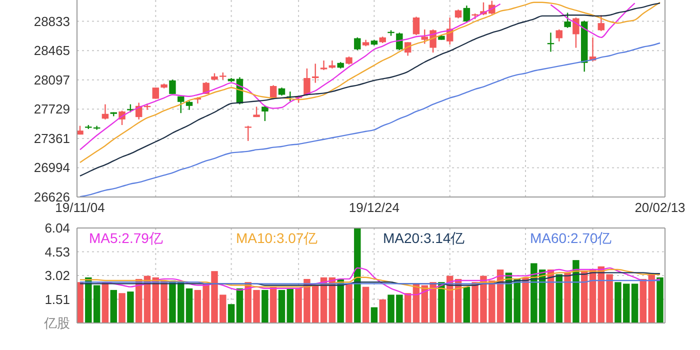 The image size is (700, 350). I want to click on y-tick-label: 27361, so click(52, 138).